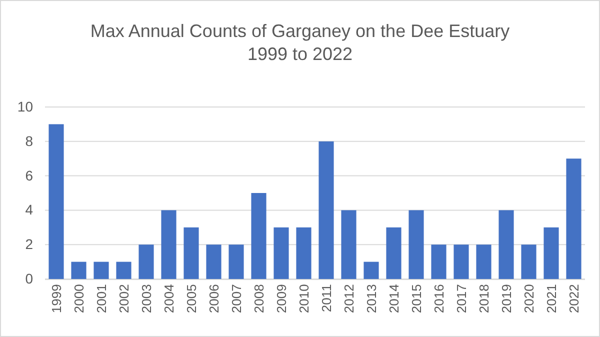 The width and height of the screenshot is (600, 337). I want to click on x-tick-label: 2009, so click(281, 299).